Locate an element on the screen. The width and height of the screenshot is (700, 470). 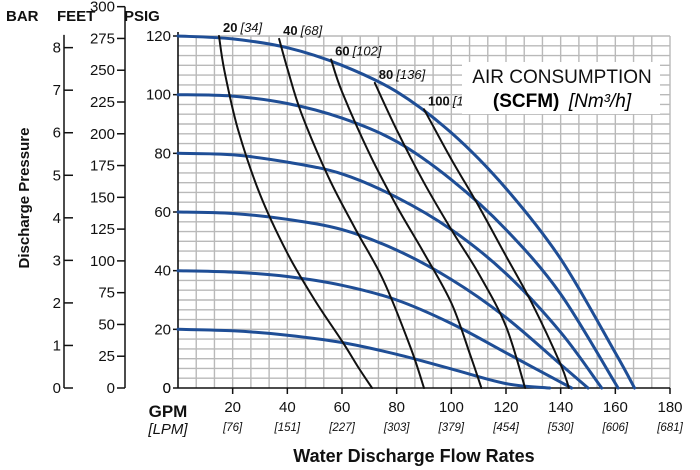
x-unit-gpm: GPM is located at coordinates (168, 411).